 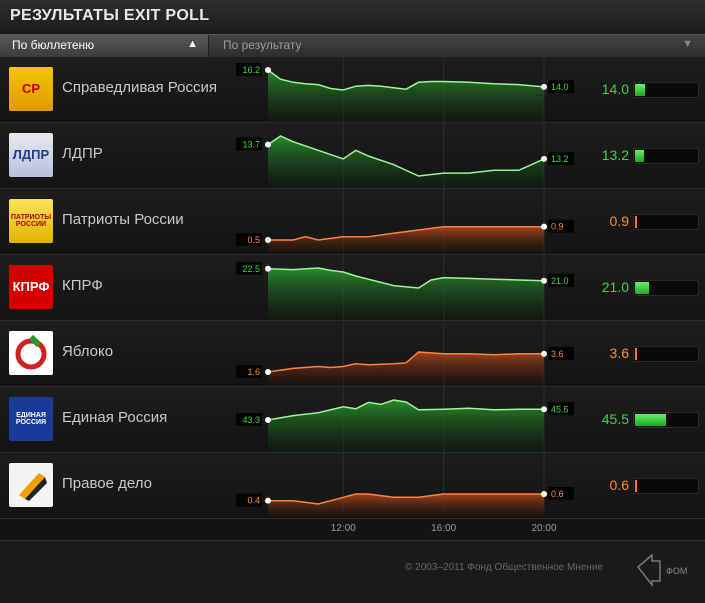 I want to click on party-name: Справедливая Россия, so click(x=139, y=87).